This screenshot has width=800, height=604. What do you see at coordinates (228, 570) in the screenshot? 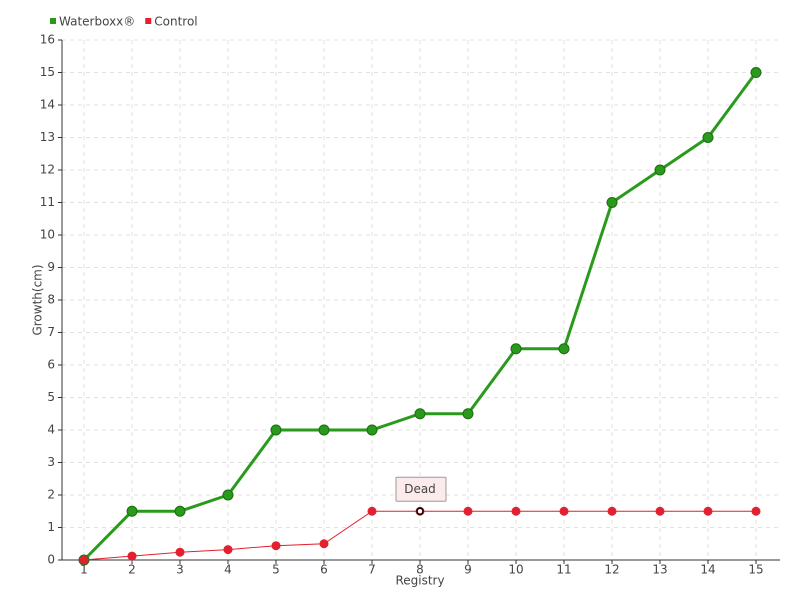
I see `x-tick-label: 4` at bounding box center [228, 570].